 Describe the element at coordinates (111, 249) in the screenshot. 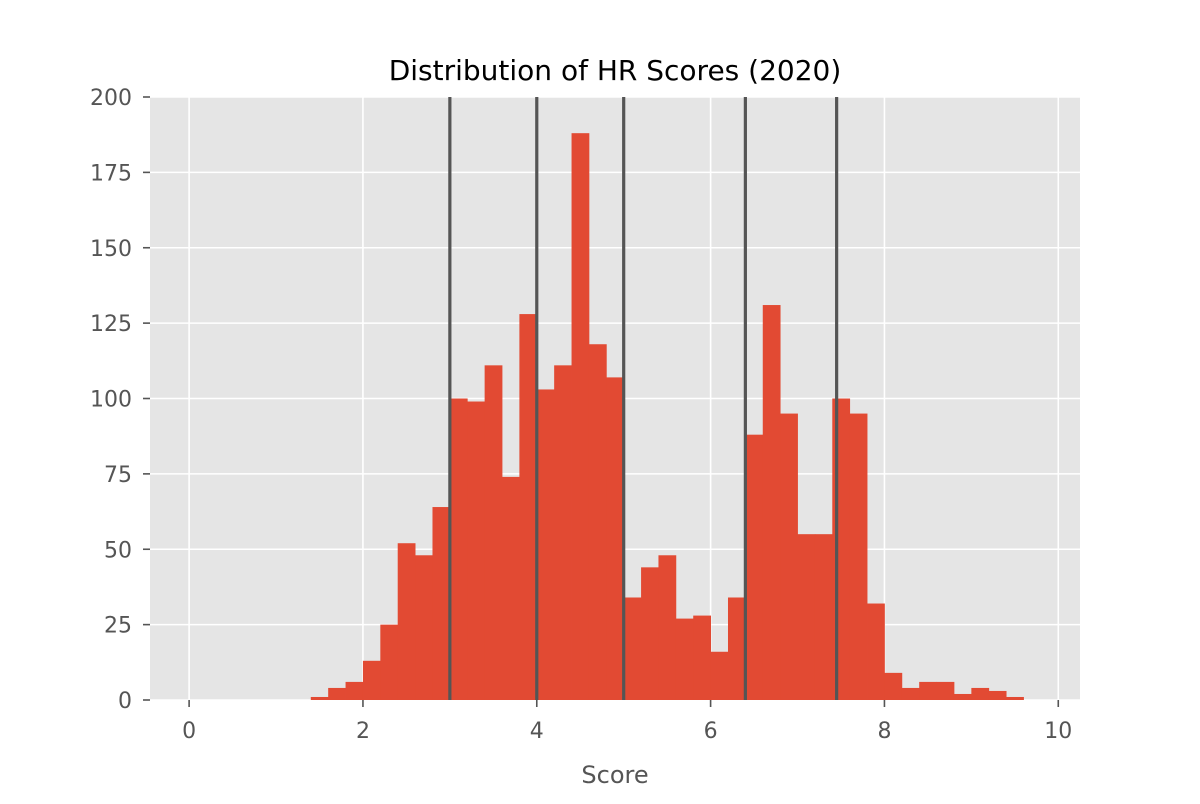

I see `y-tick-label: 150` at that location.